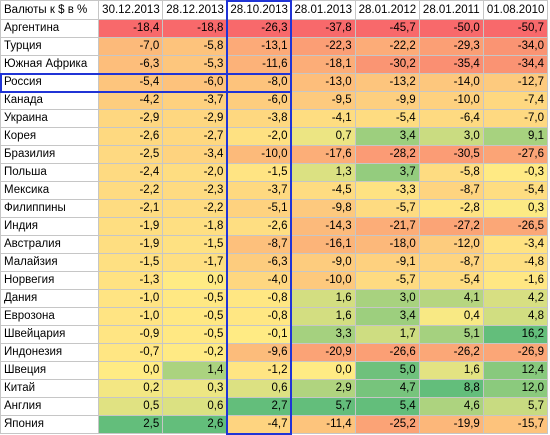 The image size is (550, 435). I want to click on value-cell: -7,4, so click(515, 100).